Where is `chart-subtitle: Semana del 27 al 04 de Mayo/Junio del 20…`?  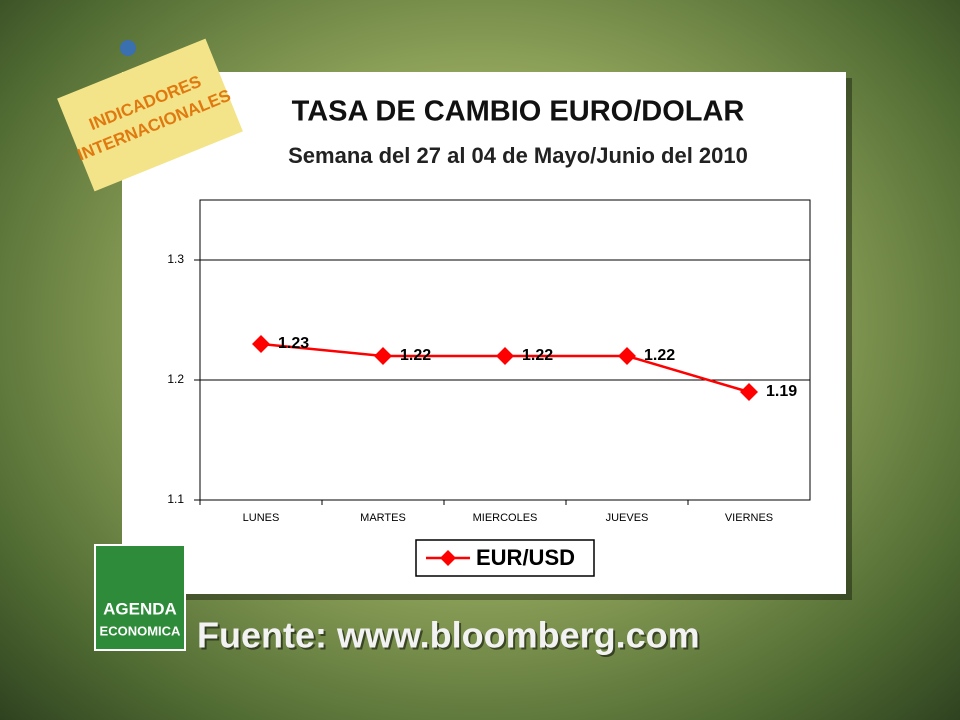
chart-subtitle: Semana del 27 al 04 de Mayo/Junio del 20… is located at coordinates (518, 155).